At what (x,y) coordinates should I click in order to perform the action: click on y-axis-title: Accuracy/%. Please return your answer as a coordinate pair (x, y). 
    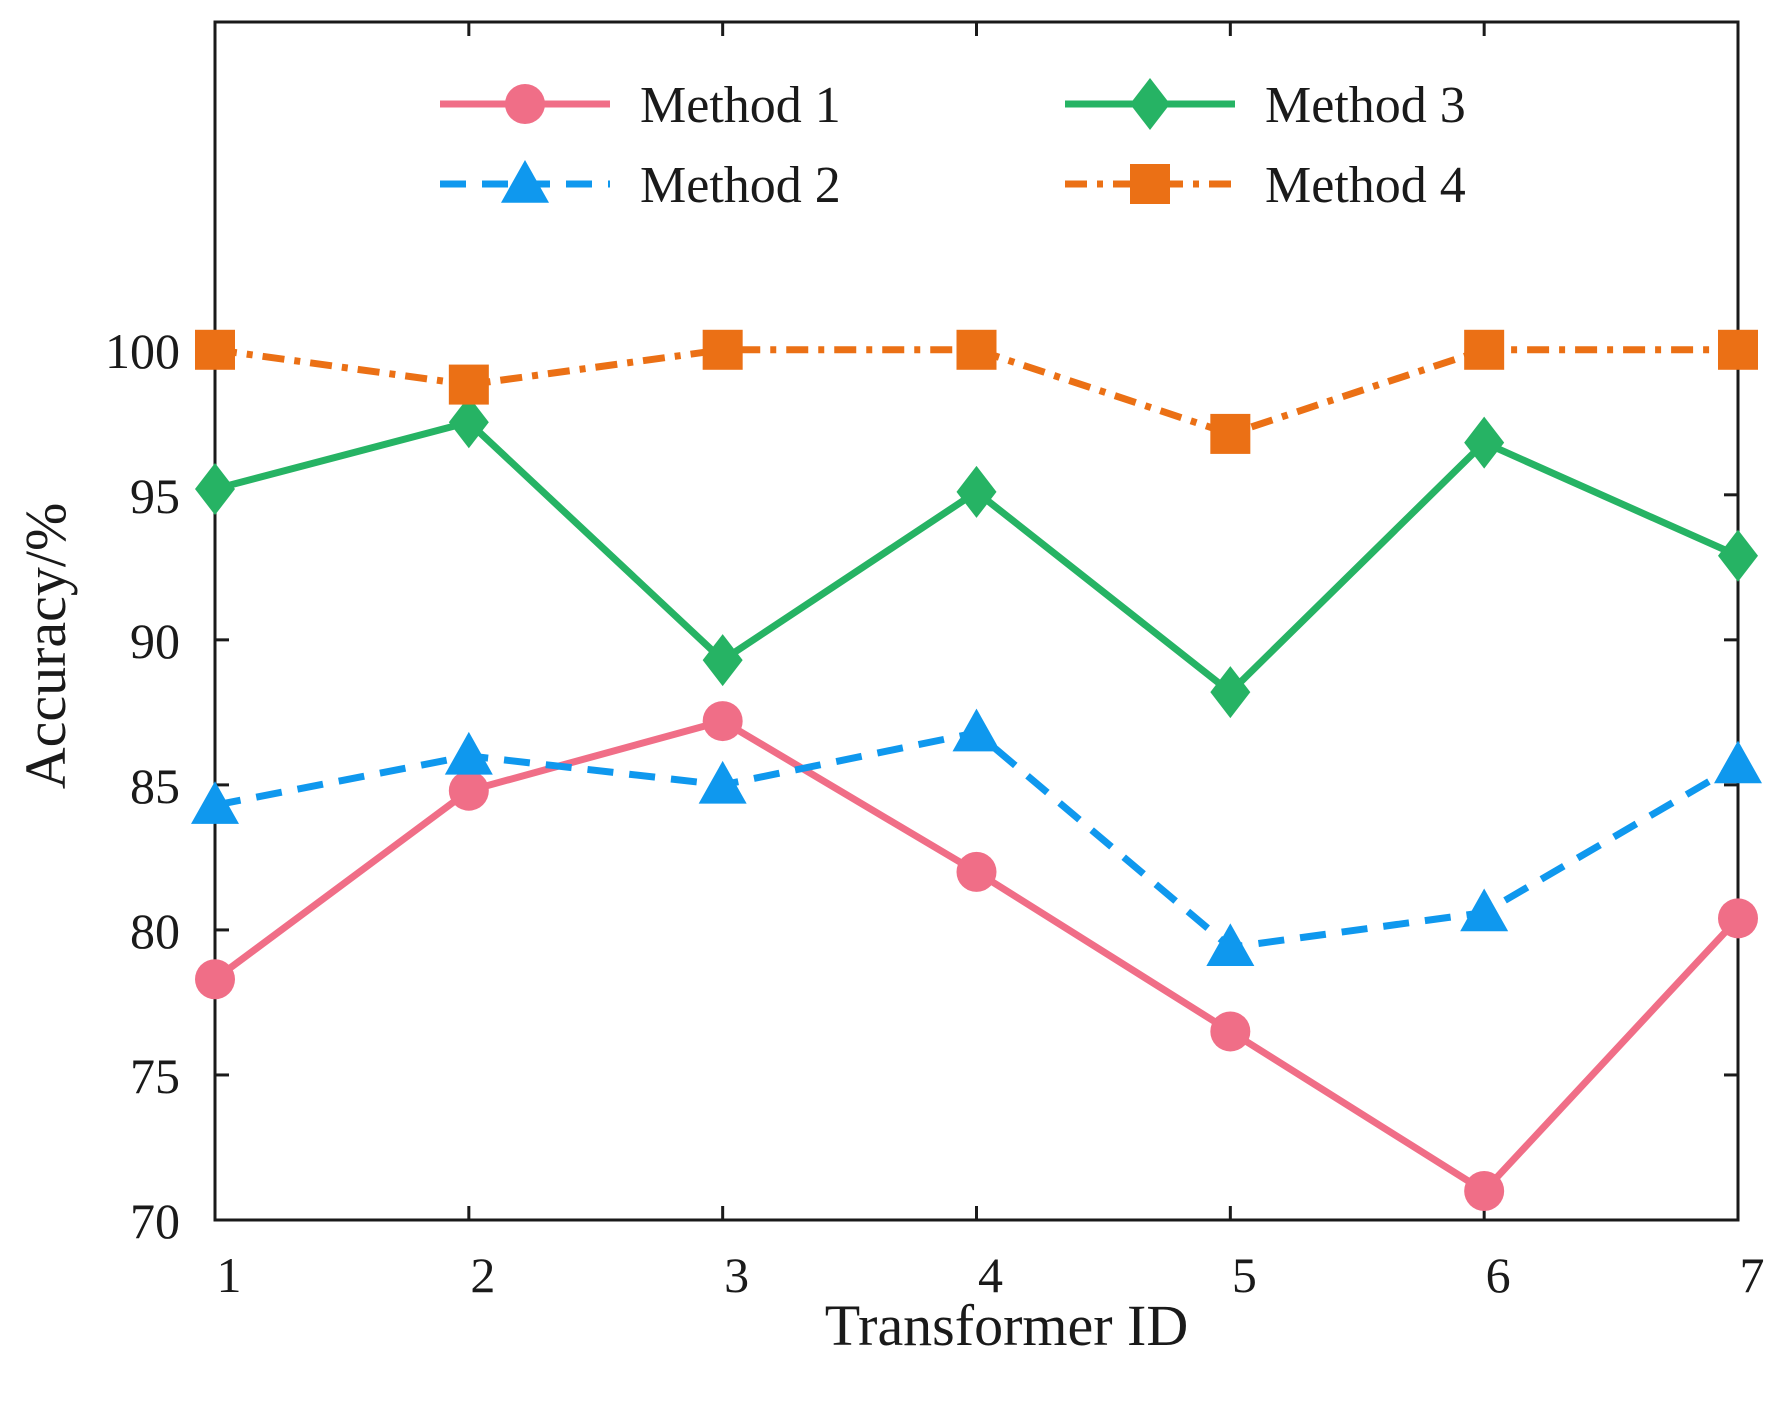
    Looking at the image, I should click on (45, 646).